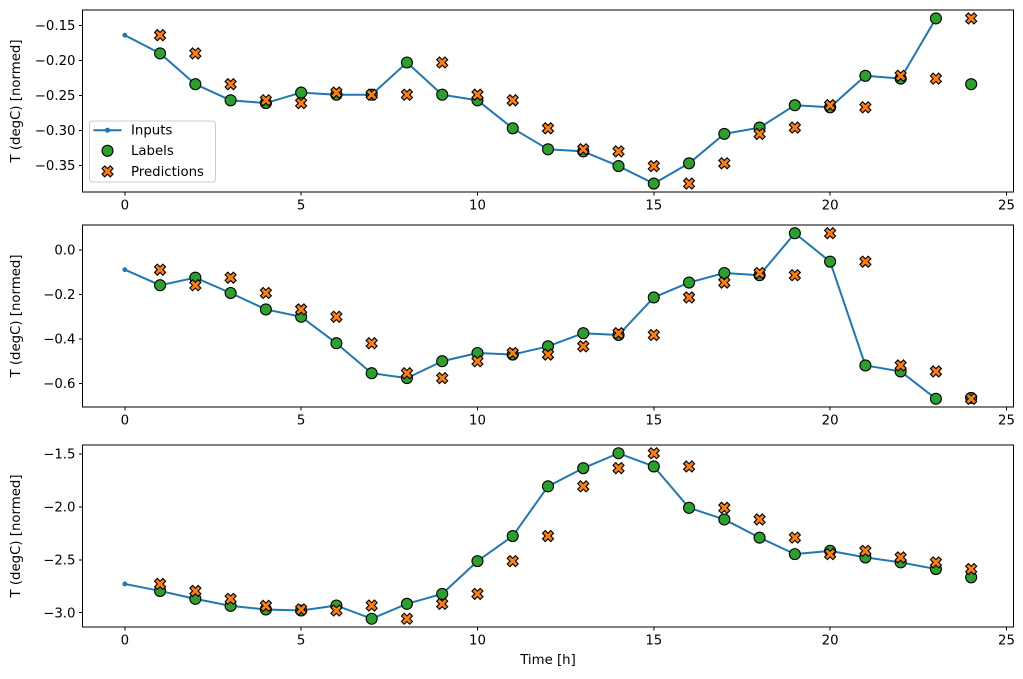 Image resolution: width=1023 pixels, height=679 pixels. What do you see at coordinates (55, 131) in the screenshot?
I see `y-tick-label: −0.30` at bounding box center [55, 131].